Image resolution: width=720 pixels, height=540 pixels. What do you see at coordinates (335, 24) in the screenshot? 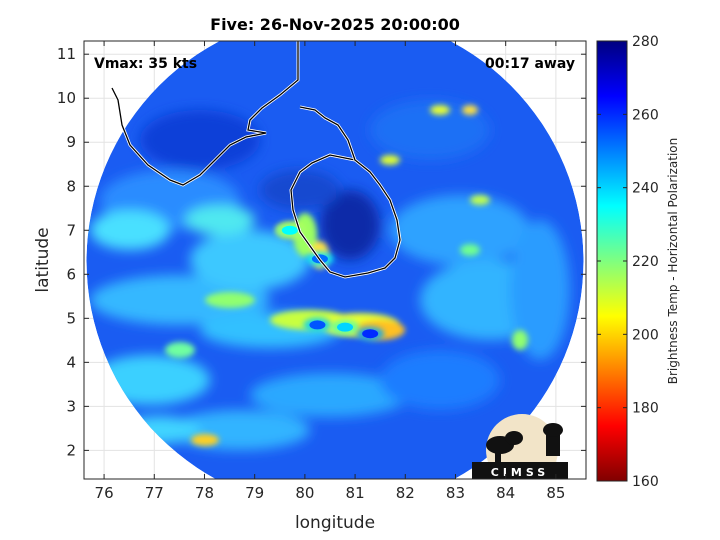
I see `chart-title: Five: 26-Nov-2025 20:00:00` at bounding box center [335, 24].